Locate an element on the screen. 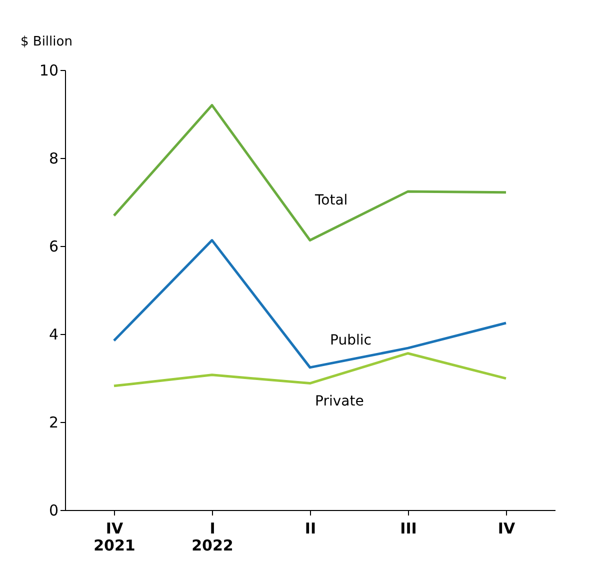 This screenshot has height=570, width=590. series-label: Total is located at coordinates (331, 200).